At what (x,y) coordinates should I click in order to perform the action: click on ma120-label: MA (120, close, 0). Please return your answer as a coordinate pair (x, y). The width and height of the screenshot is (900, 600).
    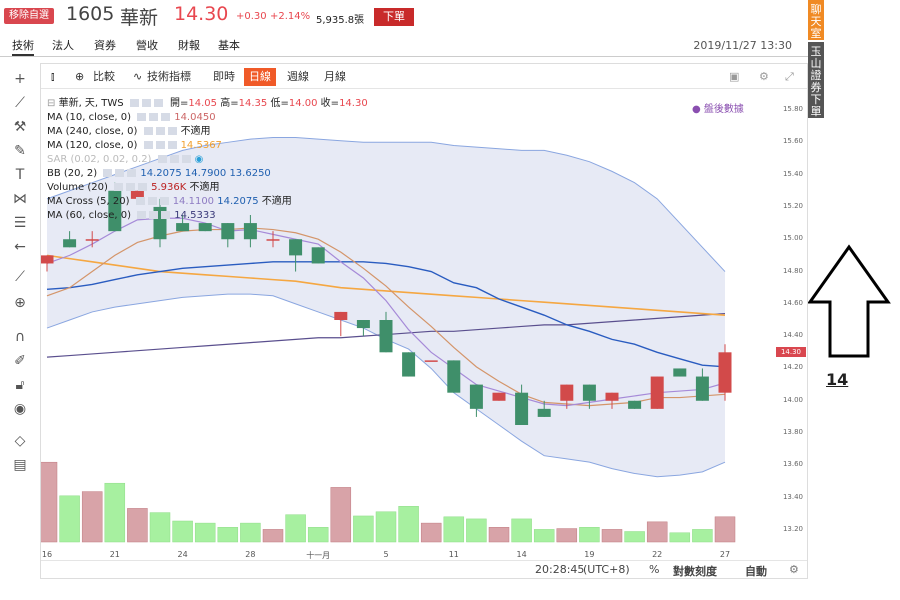
    Looking at the image, I should click on (92, 145).